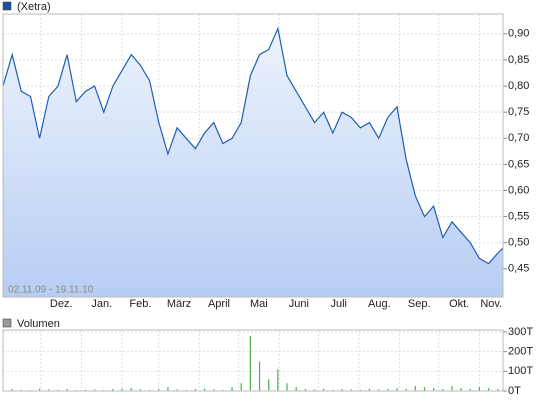 The height and width of the screenshot is (406, 545). What do you see at coordinates (259, 304) in the screenshot?
I see `x-tick-label: Mai` at bounding box center [259, 304].